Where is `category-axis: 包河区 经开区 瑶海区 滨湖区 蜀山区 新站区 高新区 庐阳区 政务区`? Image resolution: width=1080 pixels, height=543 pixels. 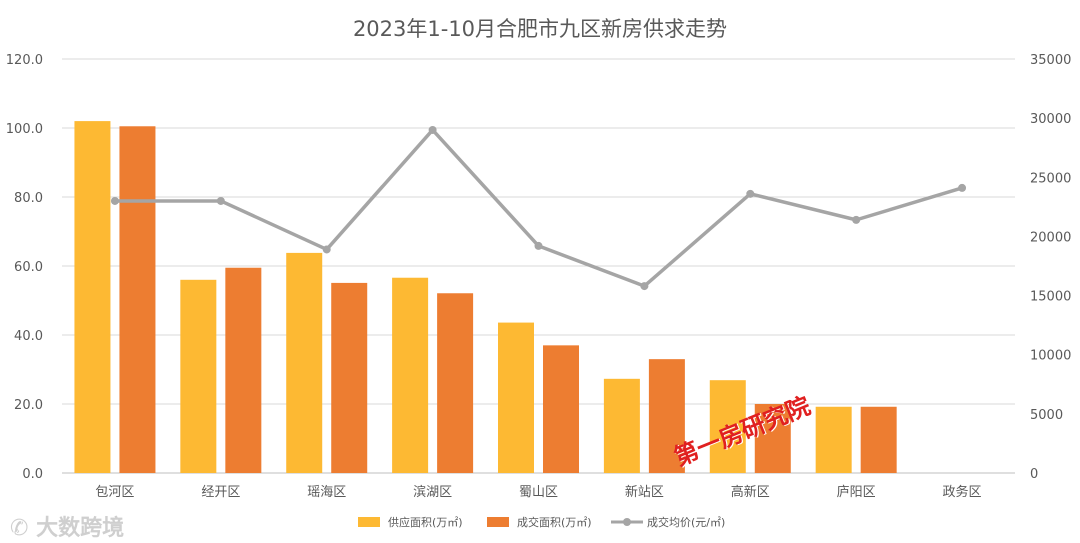
category-axis: 包河区 经开区 瑶海区 滨湖区 蜀山区 新站区 高新区 庐阳区 政务区 is located at coordinates (538, 492).